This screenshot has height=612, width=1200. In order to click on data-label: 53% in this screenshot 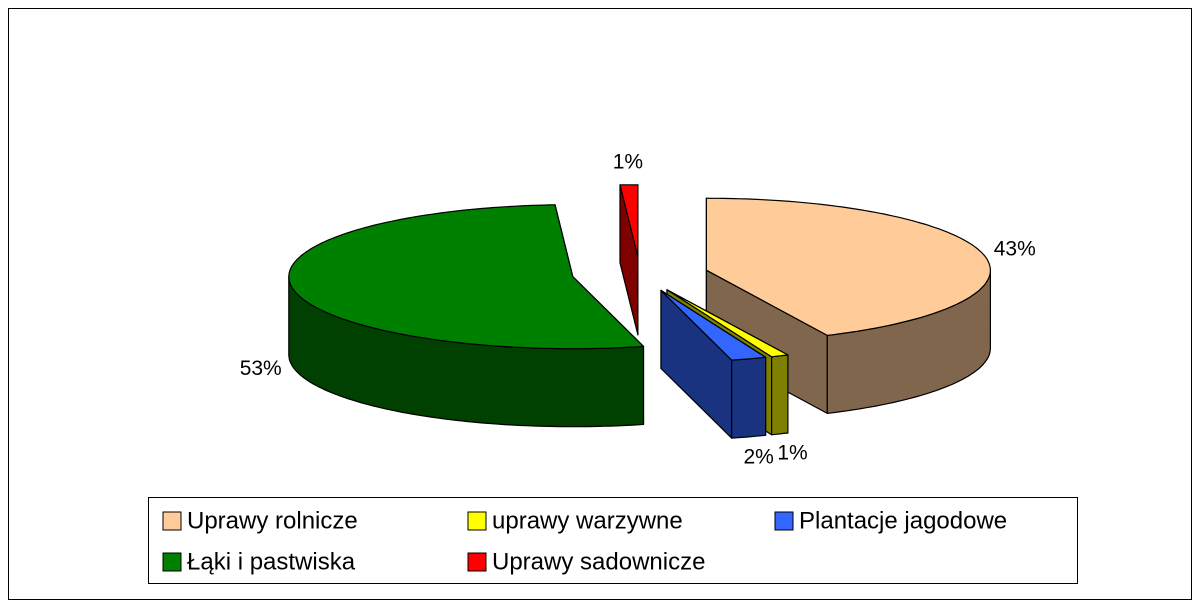, I will do `click(261, 368)`.